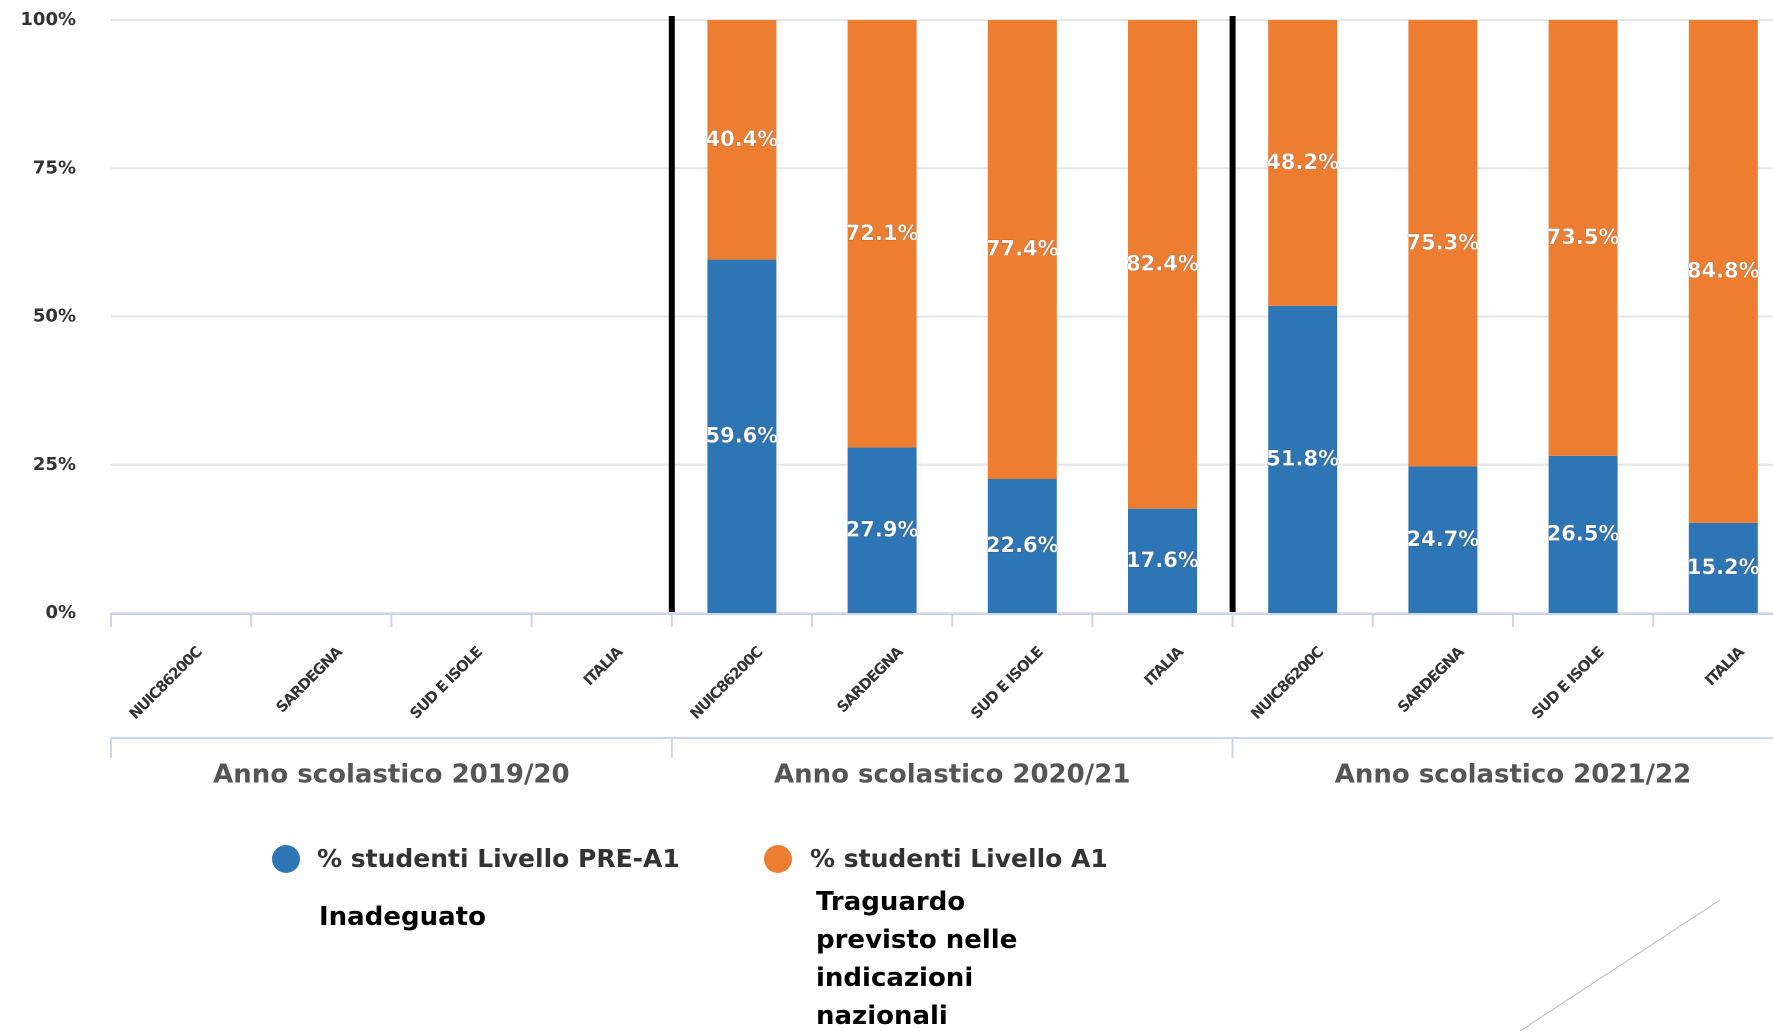 This screenshot has width=1773, height=1035. What do you see at coordinates (391, 775) in the screenshot?
I see `group-label: Anno scolastico 2019/20` at bounding box center [391, 775].